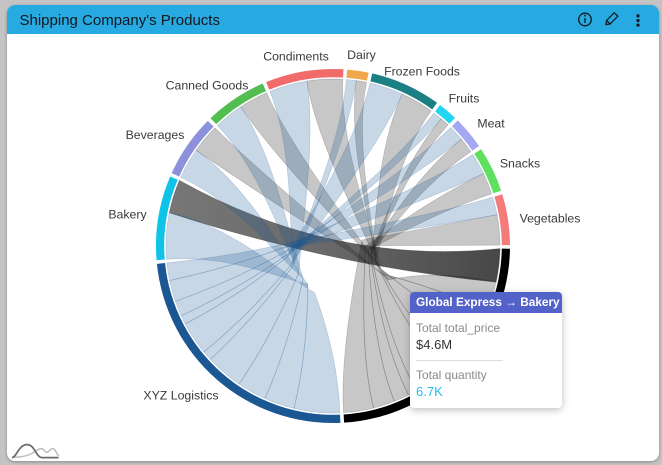  I want to click on svg-text: Bakery, so click(127, 215).